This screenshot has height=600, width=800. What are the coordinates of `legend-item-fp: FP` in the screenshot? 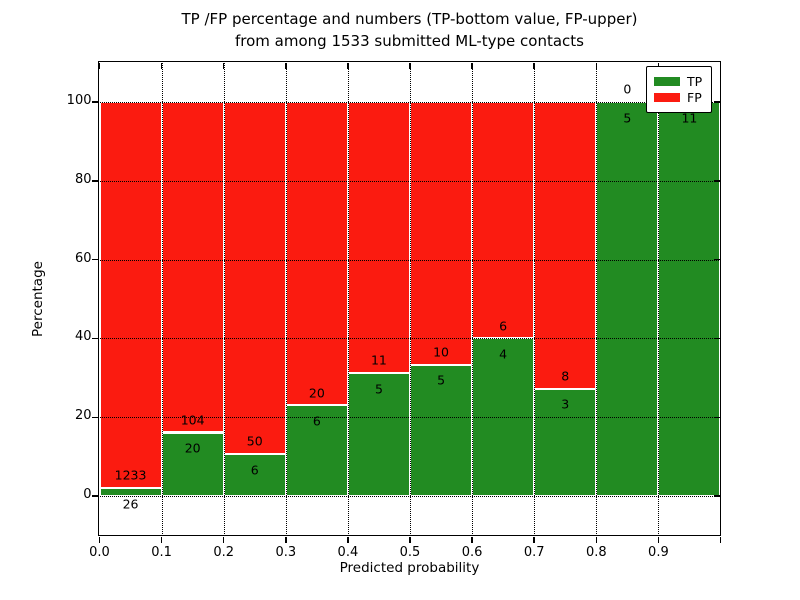 It's located at (678, 97).